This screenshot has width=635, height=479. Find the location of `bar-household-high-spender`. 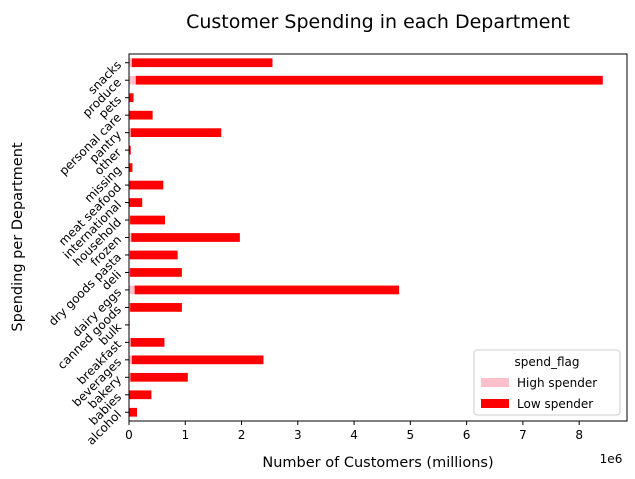

bar-household-high-spender is located at coordinates (130, 220).